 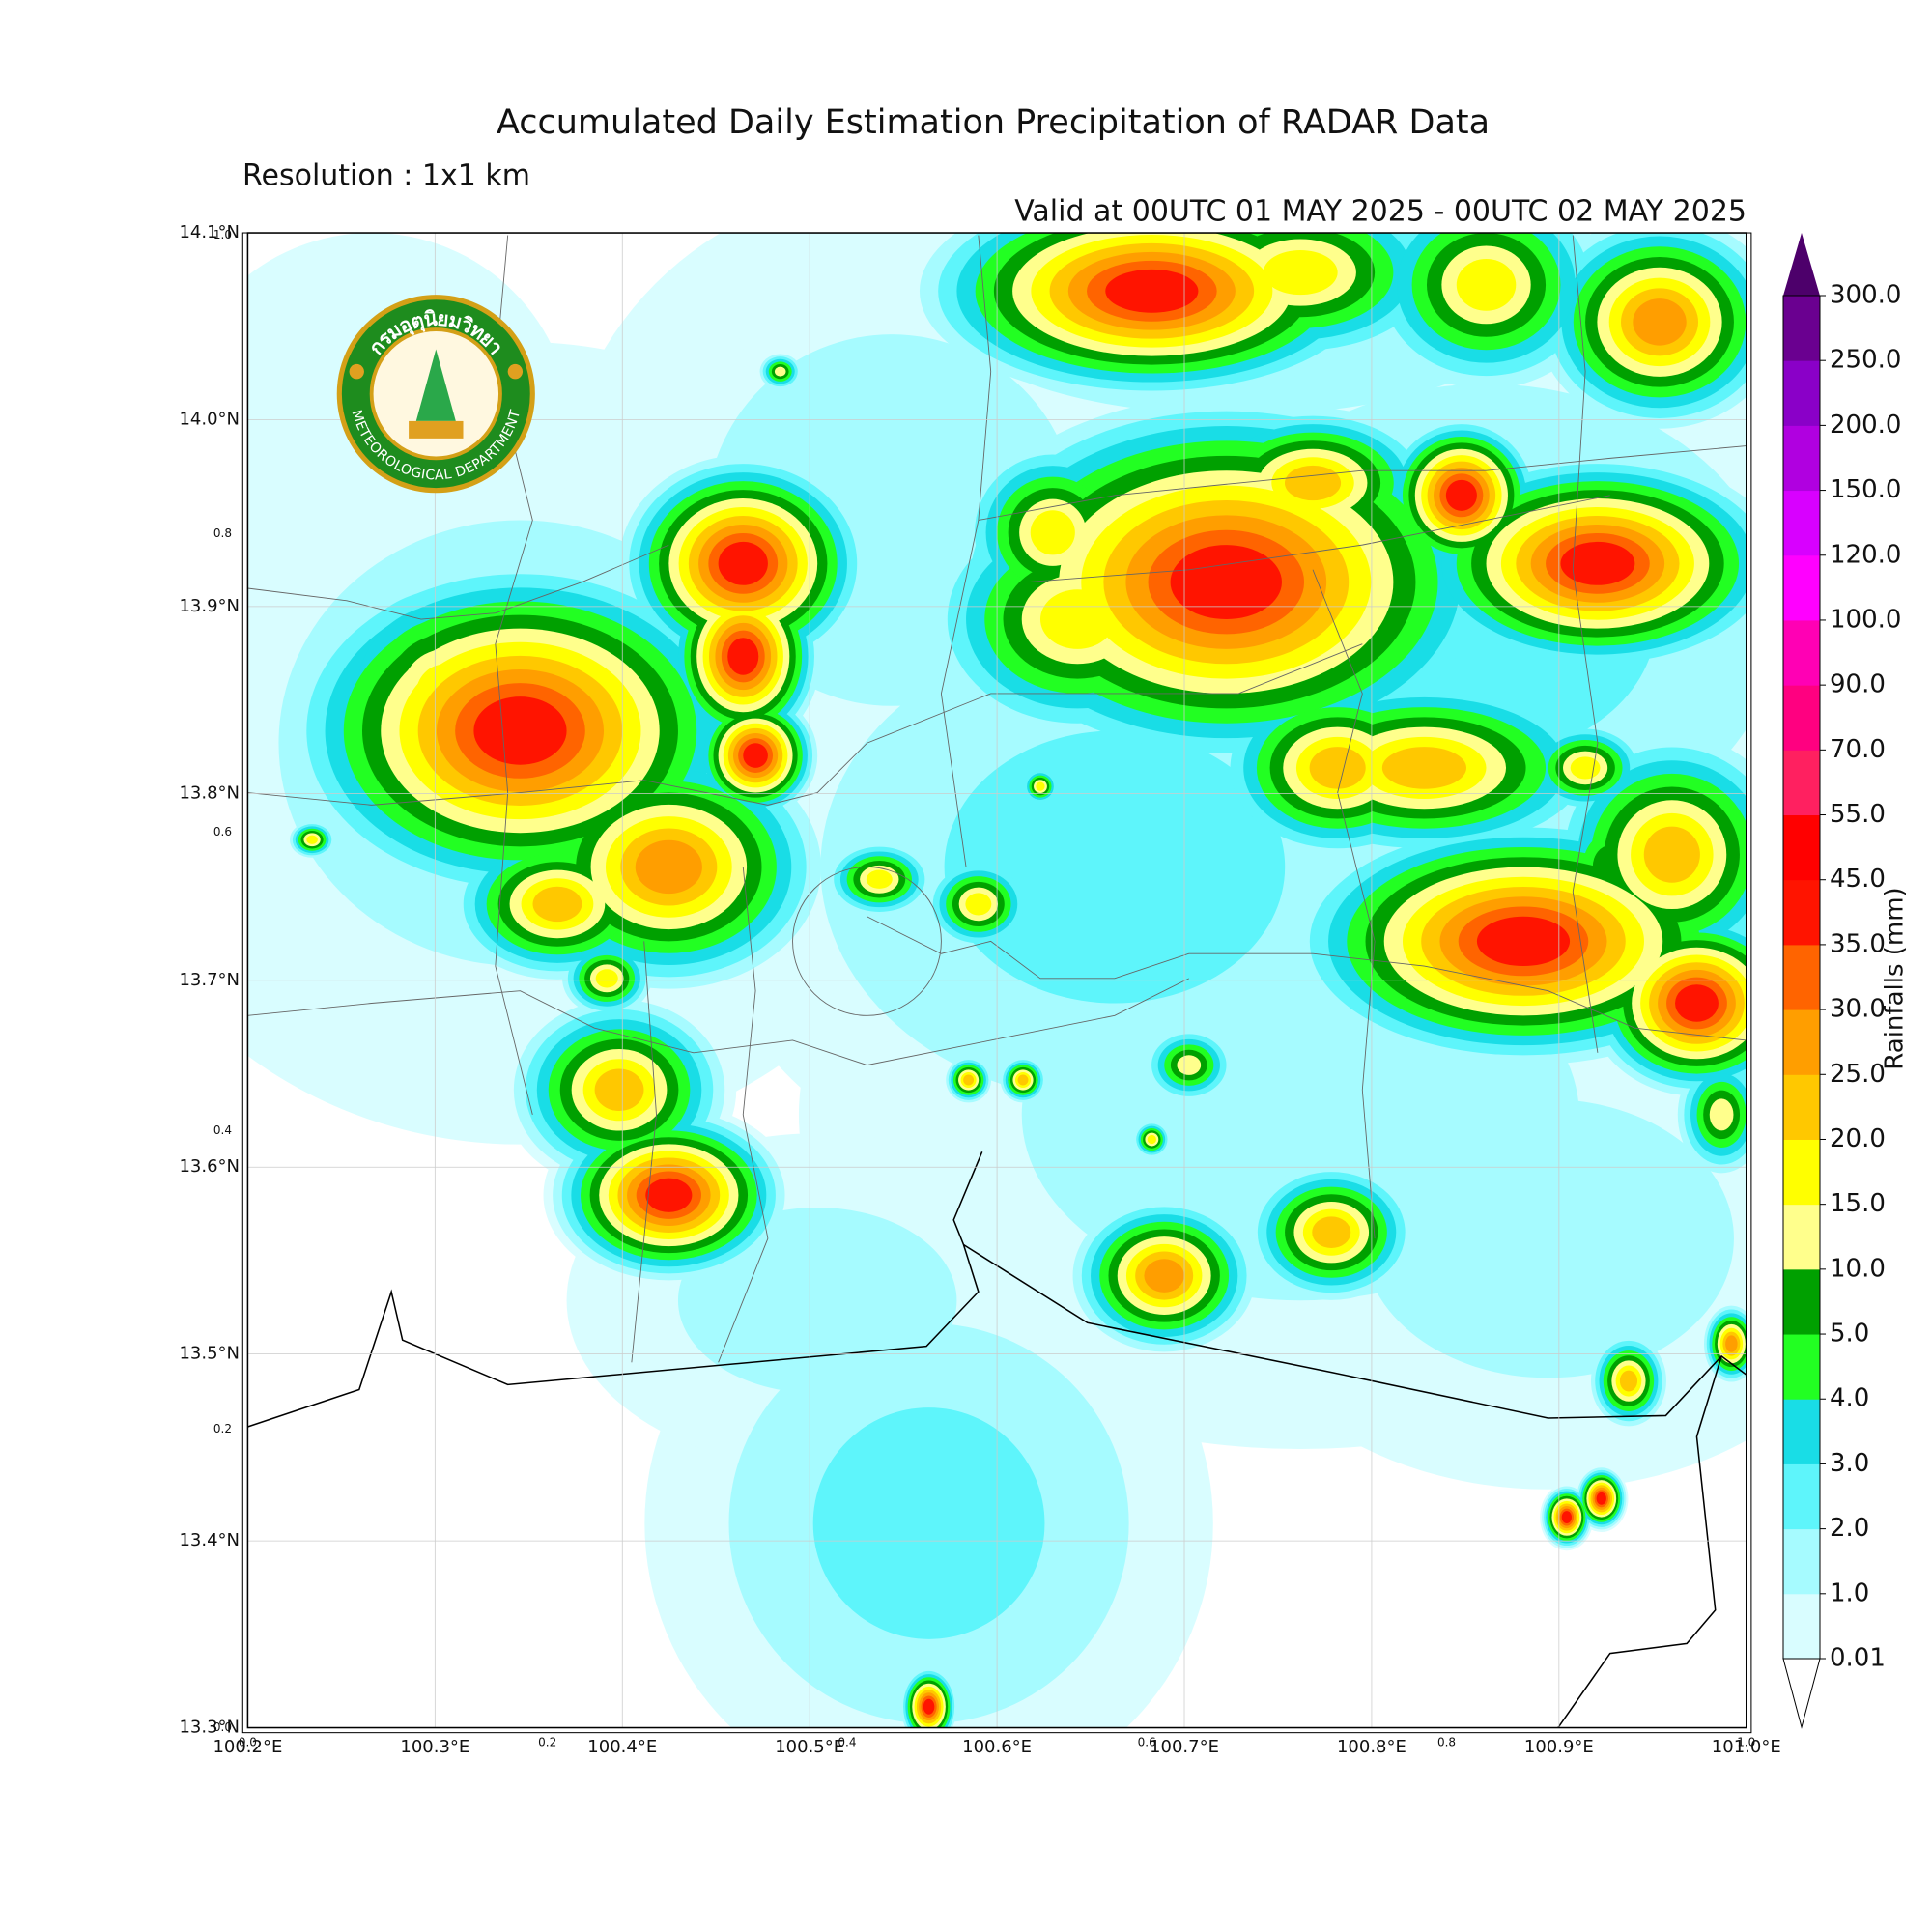 What do you see at coordinates (209, 232) in the screenshot?
I see `lat-label: 14.1°N` at bounding box center [209, 232].